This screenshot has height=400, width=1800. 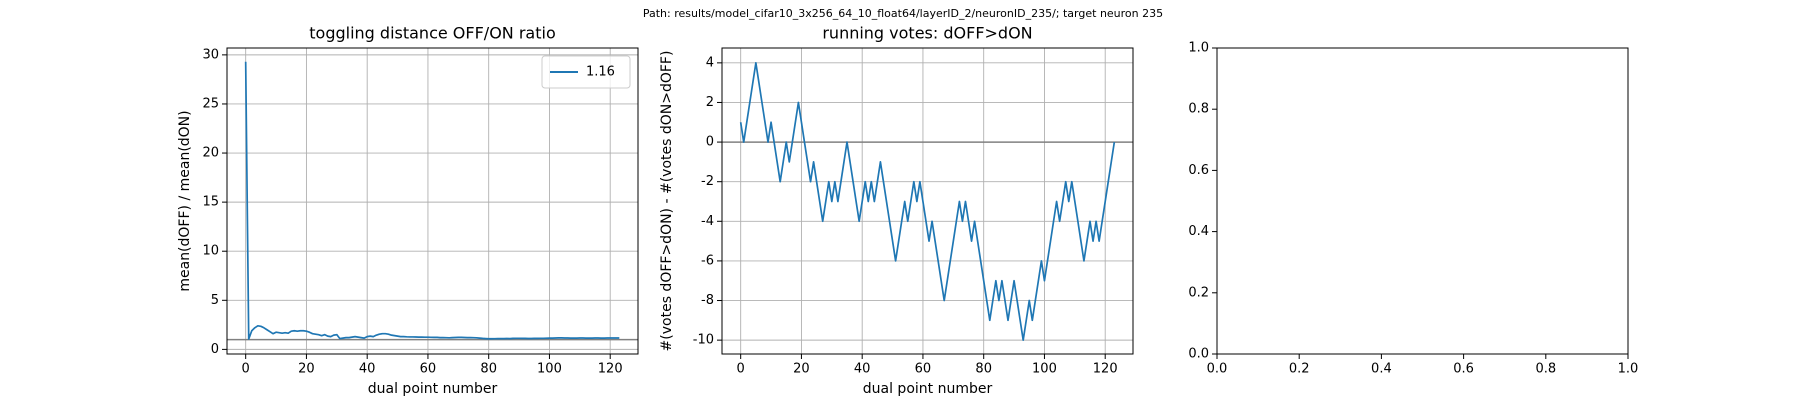 I want to click on legend-label: 1.16, so click(x=600, y=72).